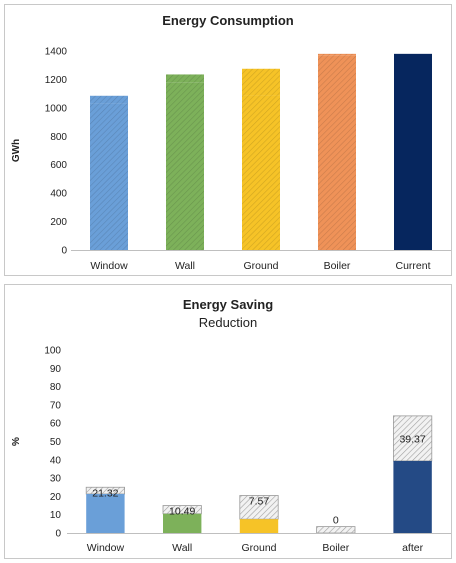  I want to click on bar-lower-after, so click(412, 496).